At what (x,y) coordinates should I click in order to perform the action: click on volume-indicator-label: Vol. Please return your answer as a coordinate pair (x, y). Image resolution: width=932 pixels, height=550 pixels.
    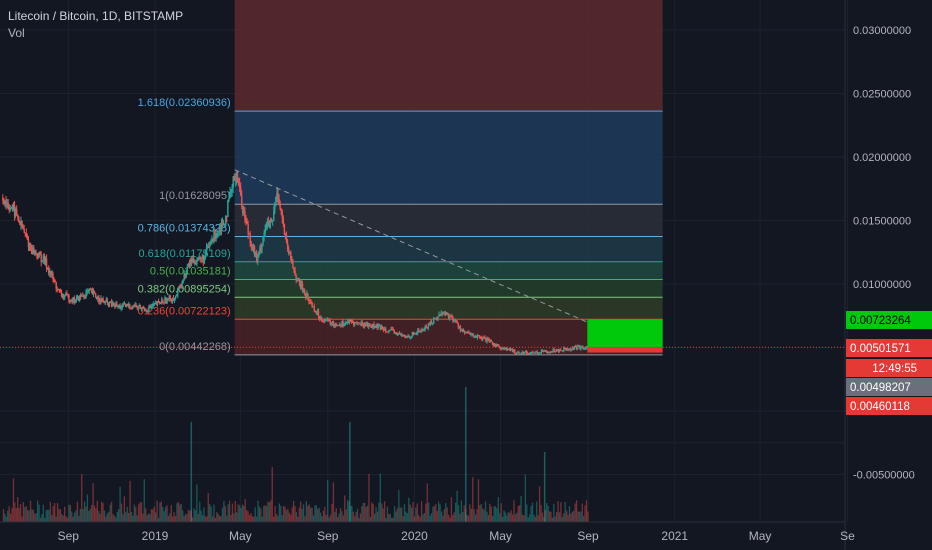
    Looking at the image, I should click on (16, 33).